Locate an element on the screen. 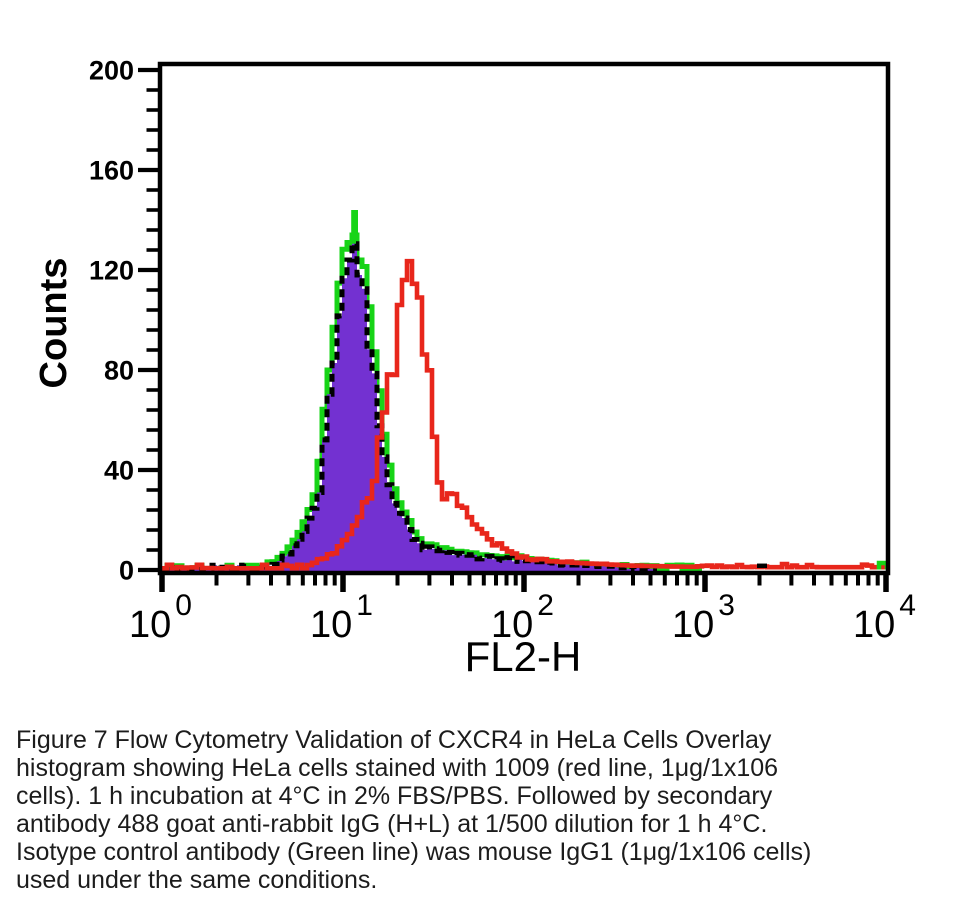  svg-text: 160 is located at coordinates (111, 171).